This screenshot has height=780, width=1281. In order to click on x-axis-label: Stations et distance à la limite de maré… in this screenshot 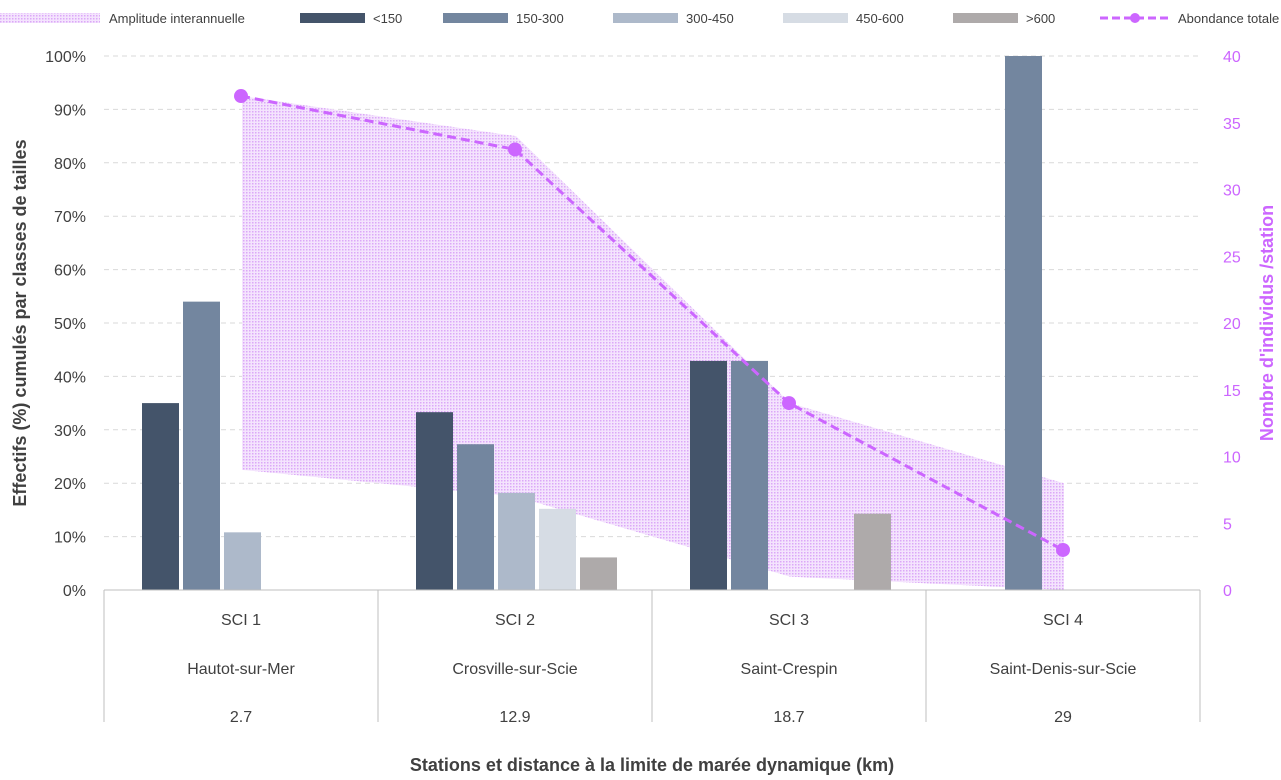, I will do `click(652, 765)`.